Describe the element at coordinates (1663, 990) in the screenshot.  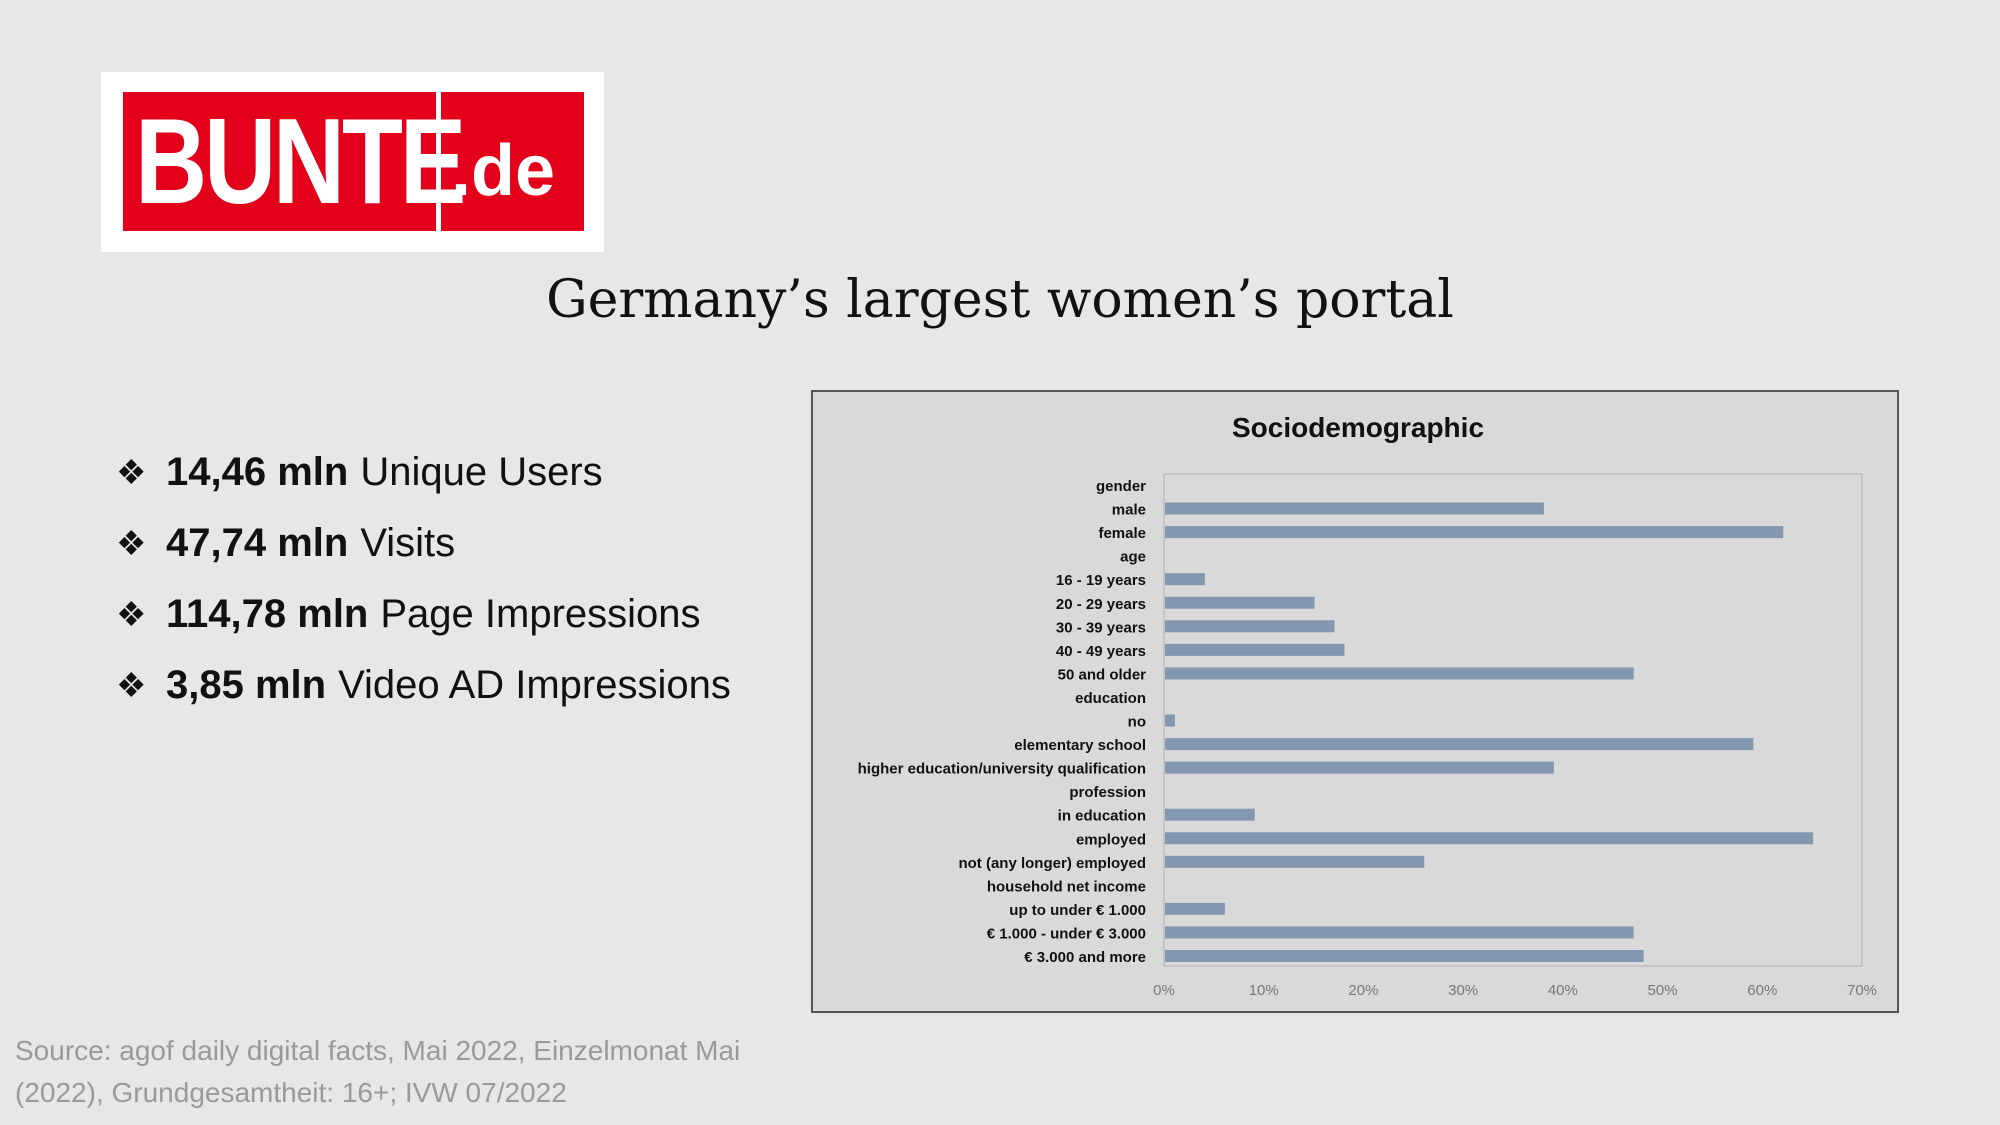
I see `x-tick-label: 50%` at that location.